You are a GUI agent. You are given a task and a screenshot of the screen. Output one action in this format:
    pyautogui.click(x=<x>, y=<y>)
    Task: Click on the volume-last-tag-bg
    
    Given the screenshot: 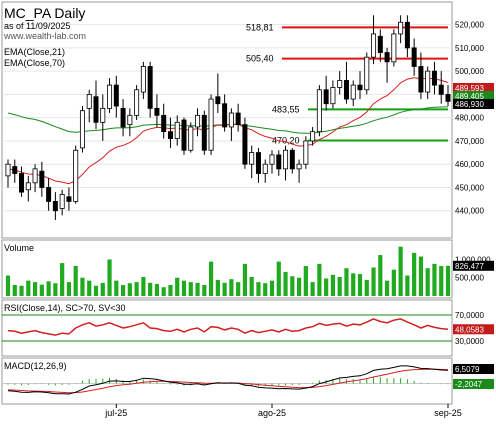 What is the action you would take?
    pyautogui.click(x=473, y=265)
    